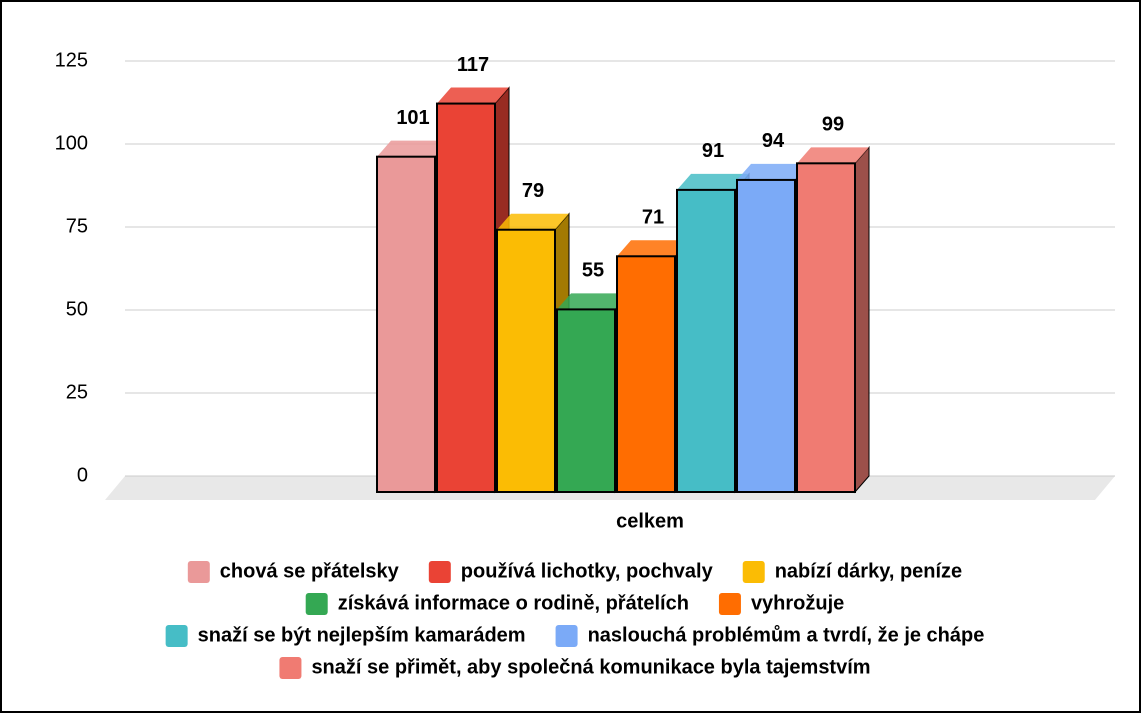 The height and width of the screenshot is (713, 1141). What do you see at coordinates (862, 319) in the screenshot?
I see `bar-side-shade` at bounding box center [862, 319].